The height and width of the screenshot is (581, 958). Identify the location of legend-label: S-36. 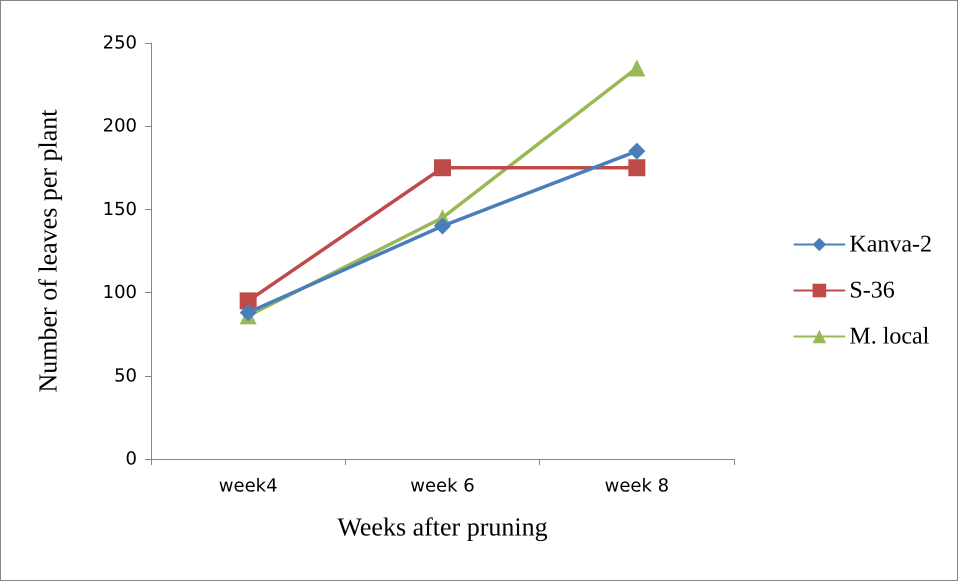
(872, 291).